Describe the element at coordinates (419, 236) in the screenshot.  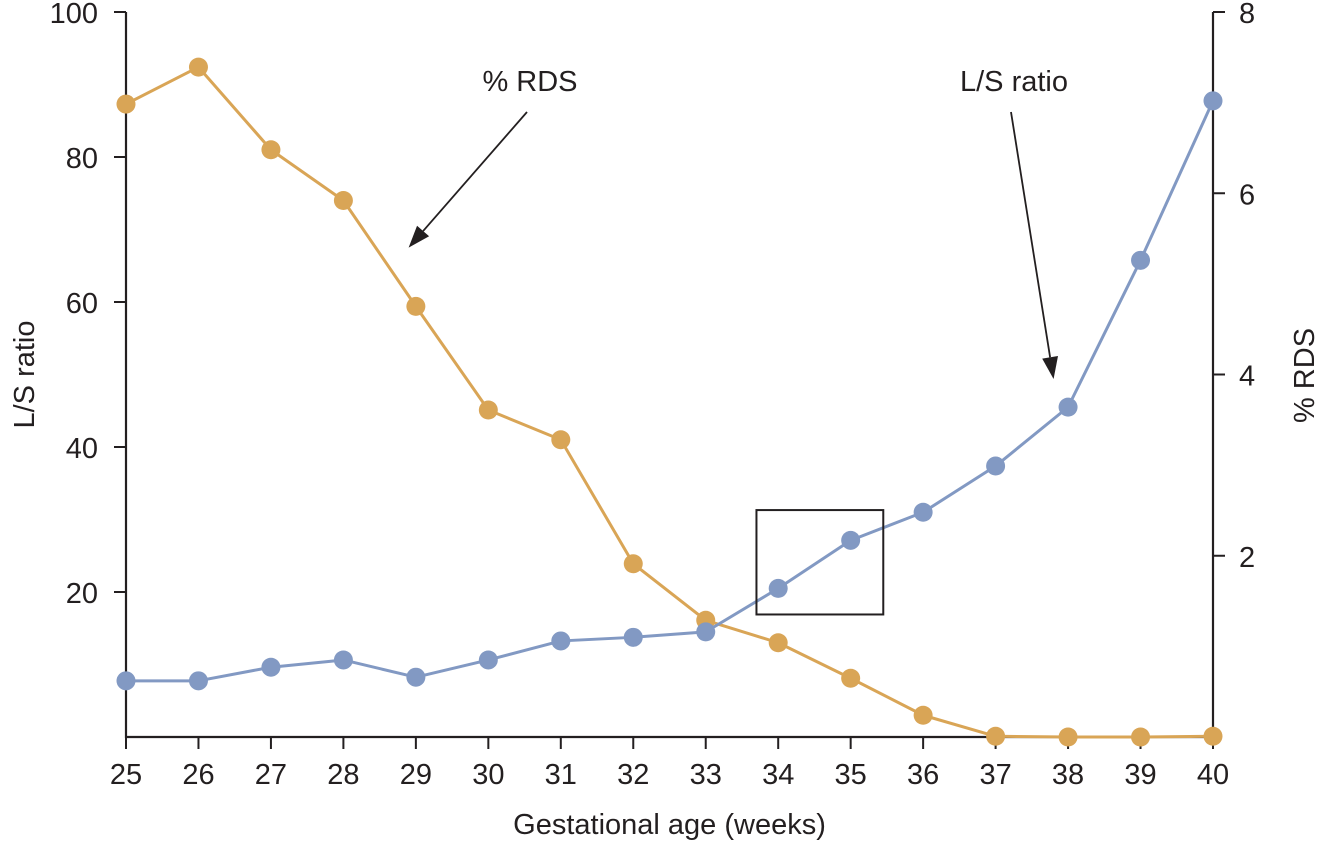
I see `annotation-rds-arrowhead` at that location.